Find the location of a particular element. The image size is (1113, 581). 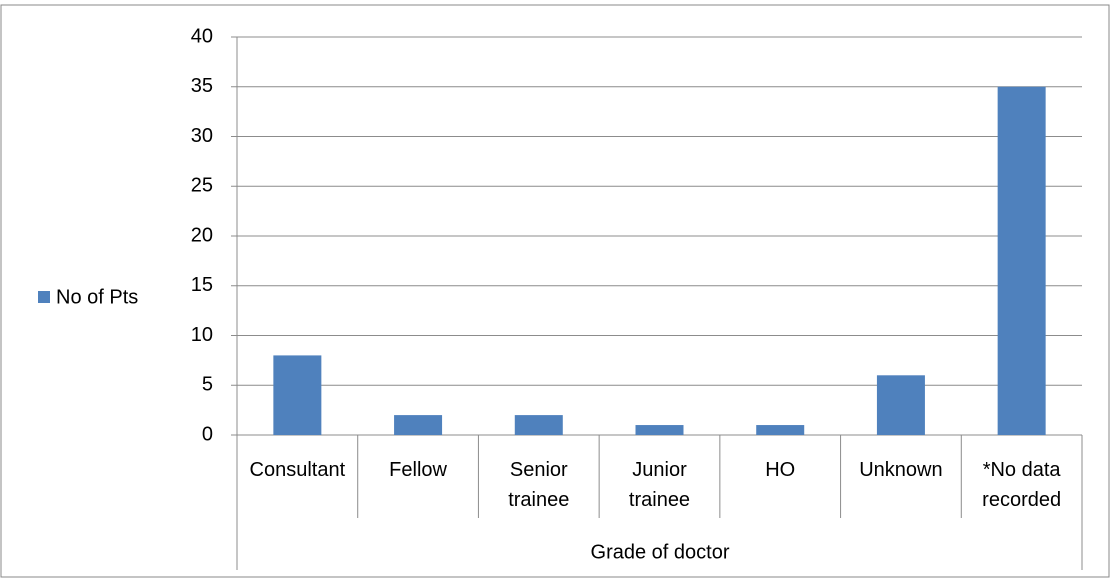

x-tick-label: HO is located at coordinates (780, 470).